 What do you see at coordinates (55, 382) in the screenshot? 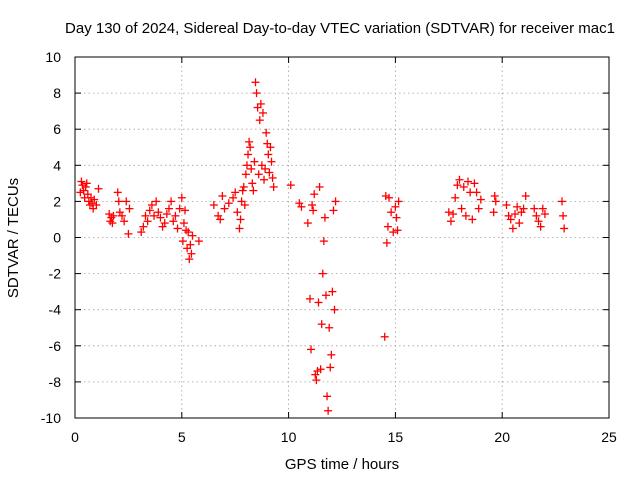
I see `y-tick-label: -8` at bounding box center [55, 382].